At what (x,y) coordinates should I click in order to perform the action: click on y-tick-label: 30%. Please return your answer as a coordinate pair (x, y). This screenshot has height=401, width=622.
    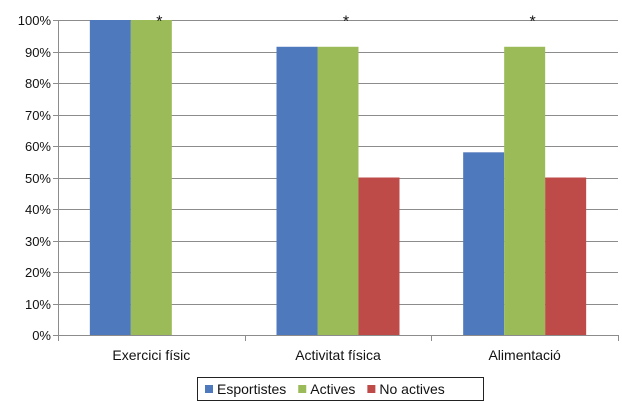
    Looking at the image, I should click on (38, 241).